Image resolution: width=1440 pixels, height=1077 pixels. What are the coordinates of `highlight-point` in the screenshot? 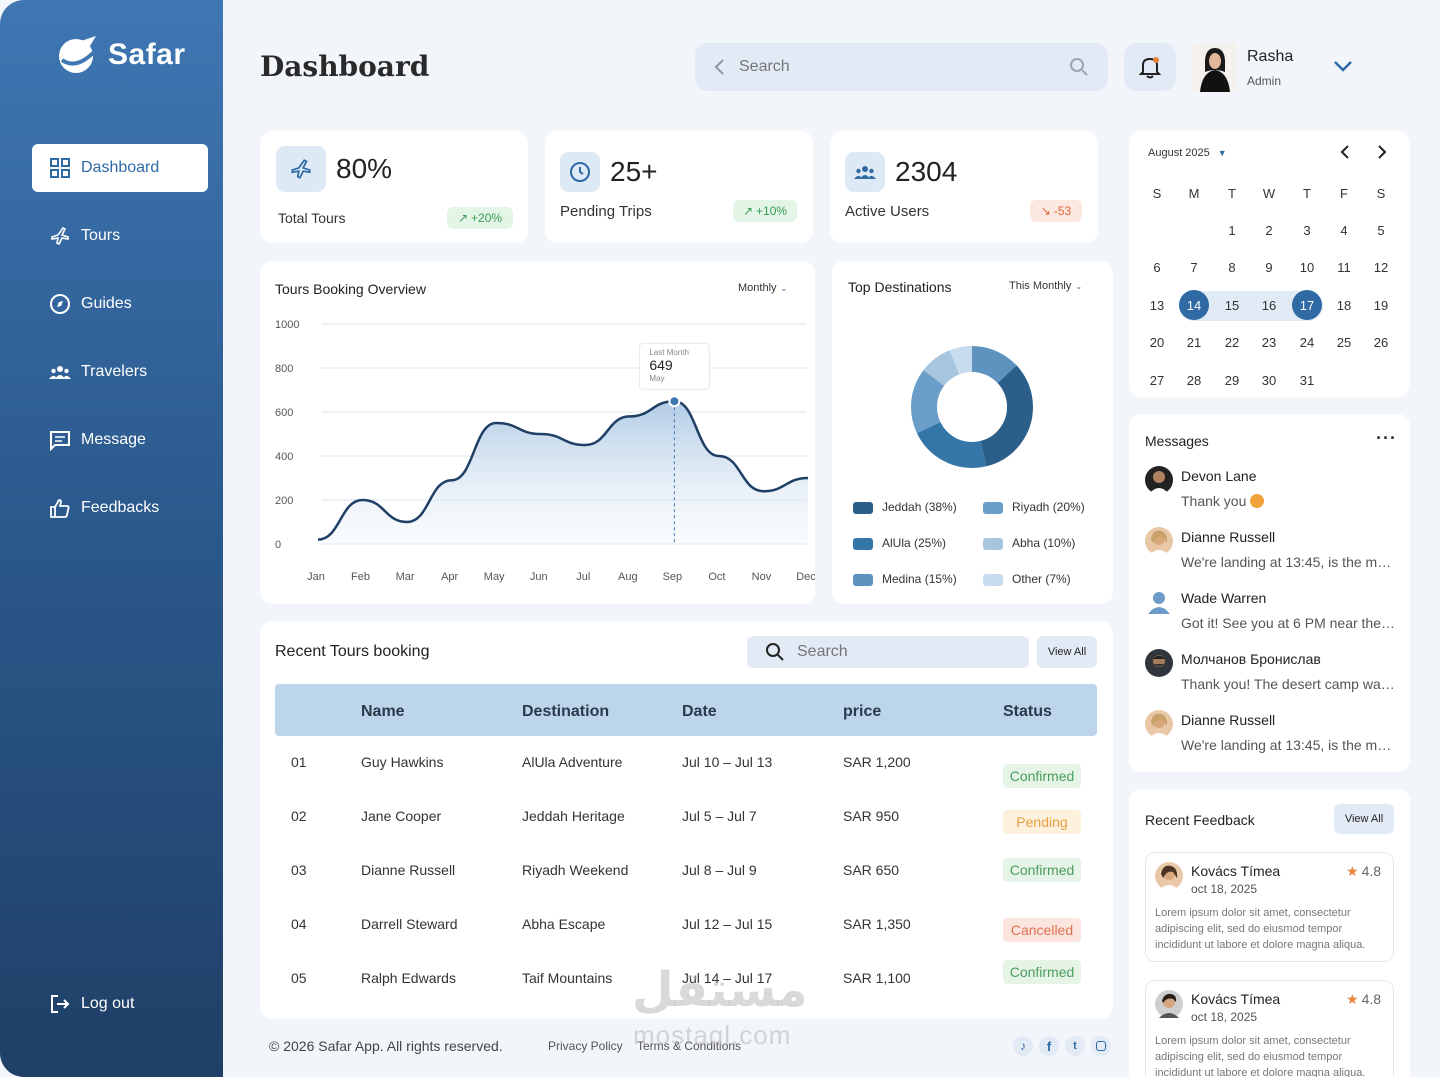 It's located at (674, 401).